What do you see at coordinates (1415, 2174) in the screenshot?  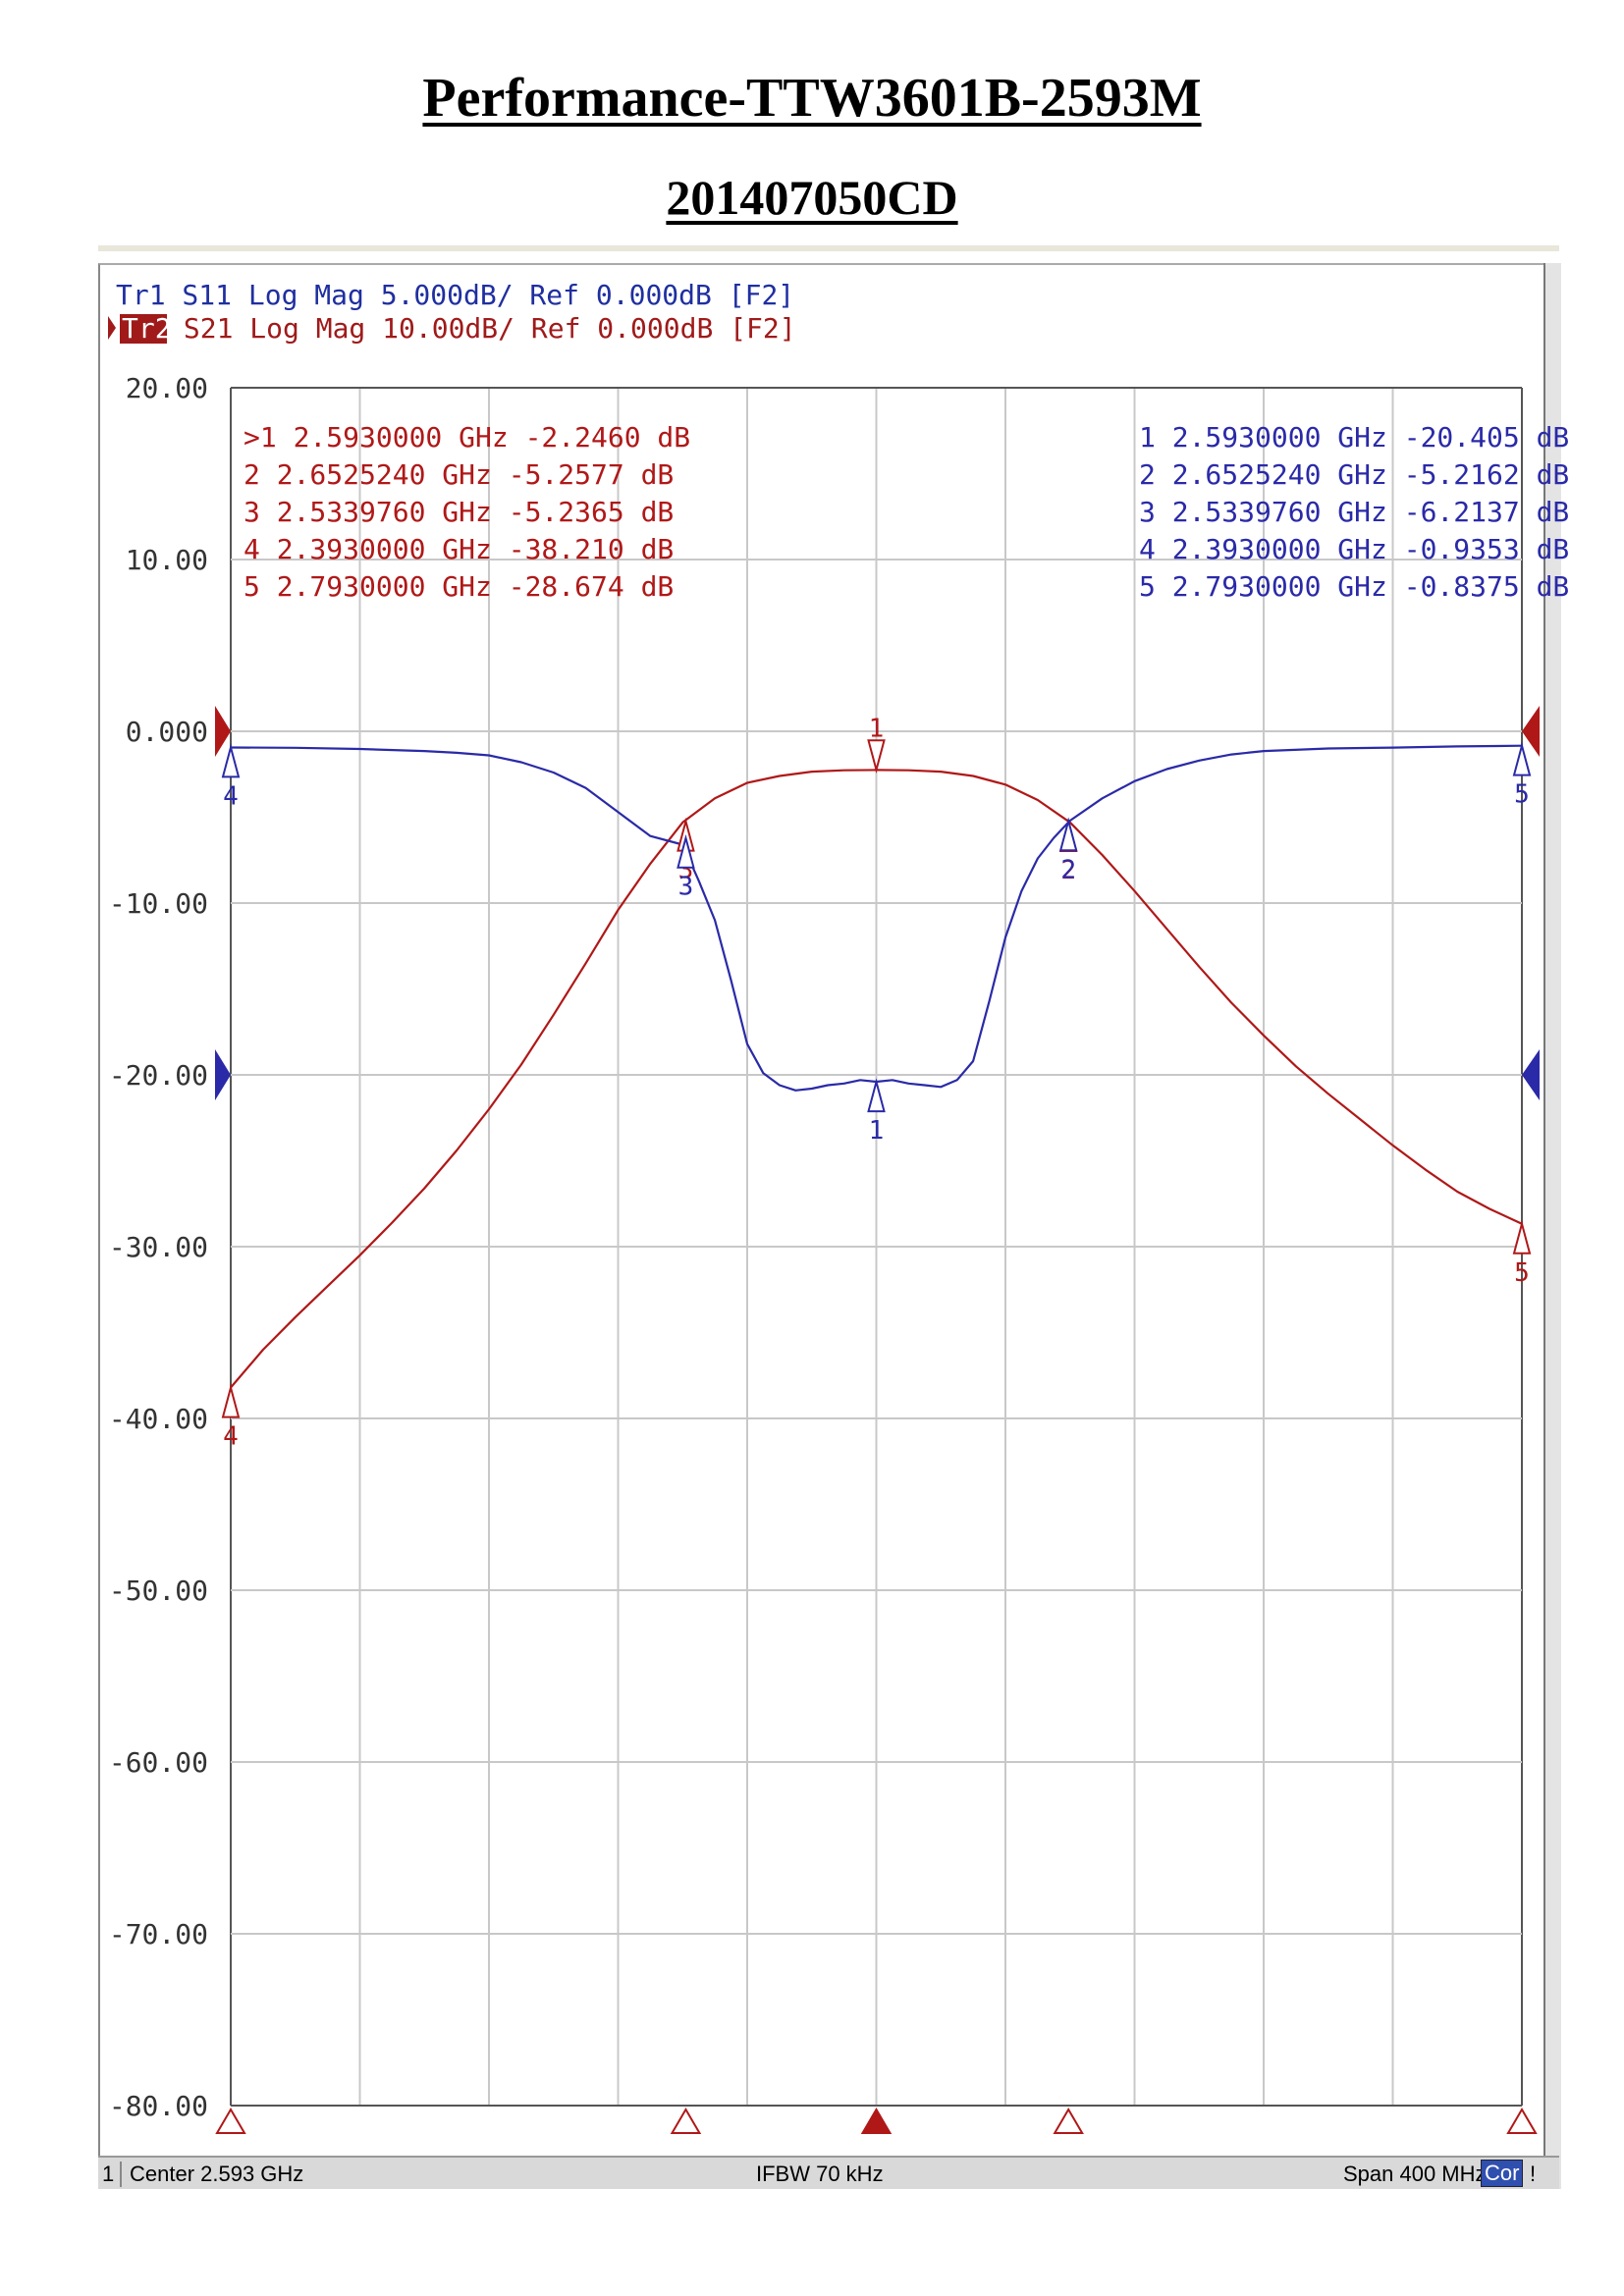 I see `span: Span 400 MHz` at bounding box center [1415, 2174].